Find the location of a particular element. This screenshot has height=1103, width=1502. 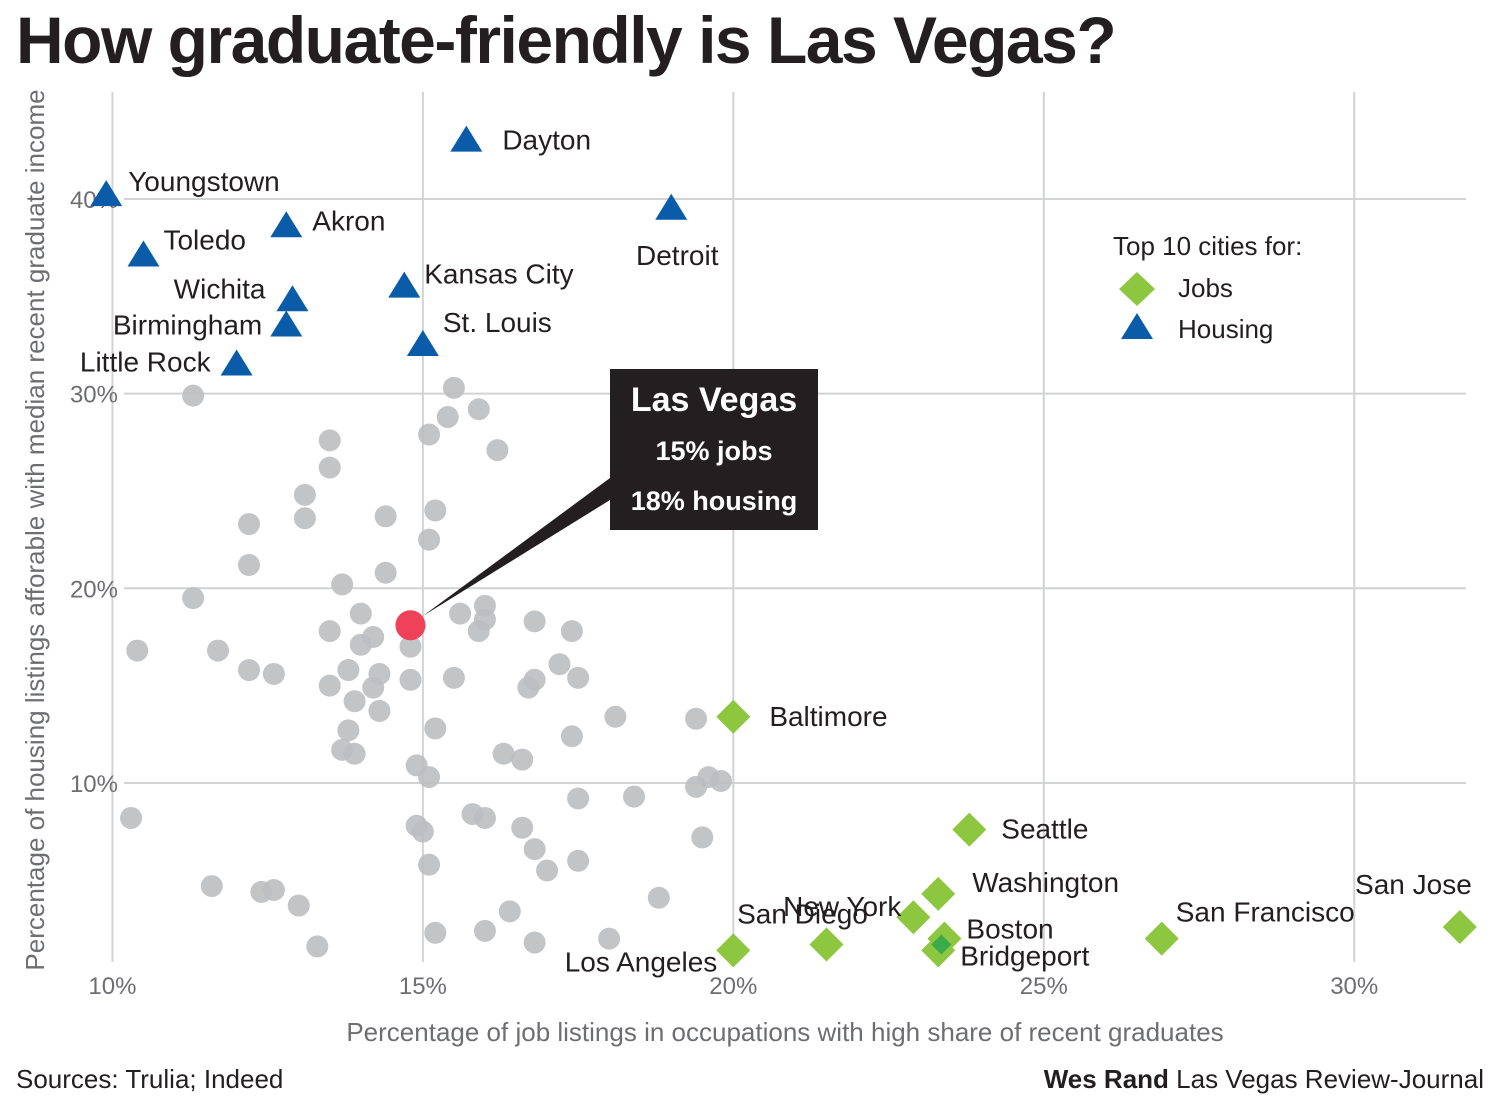

callout-leader is located at coordinates (516, 547).